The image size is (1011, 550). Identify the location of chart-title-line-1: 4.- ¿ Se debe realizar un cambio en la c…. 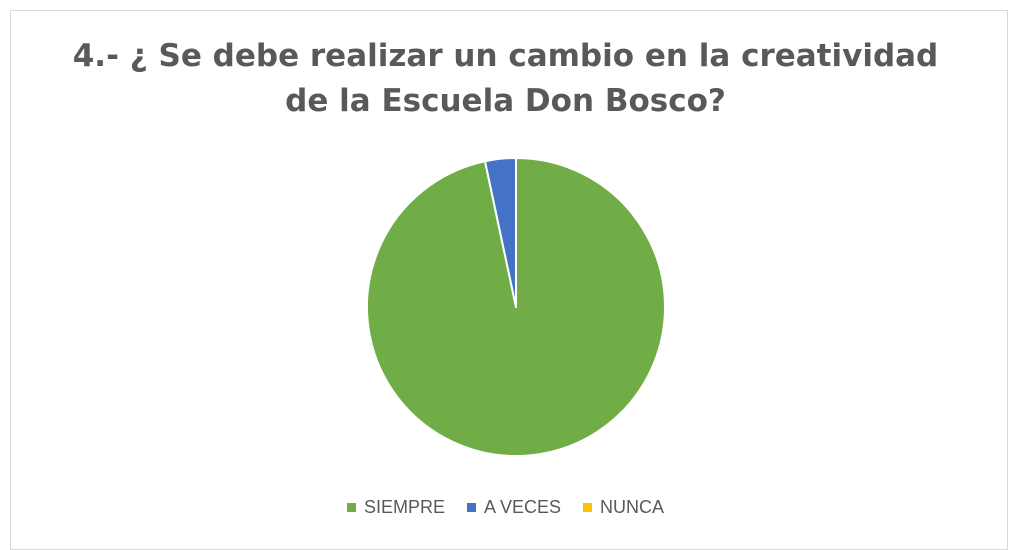
(505, 56).